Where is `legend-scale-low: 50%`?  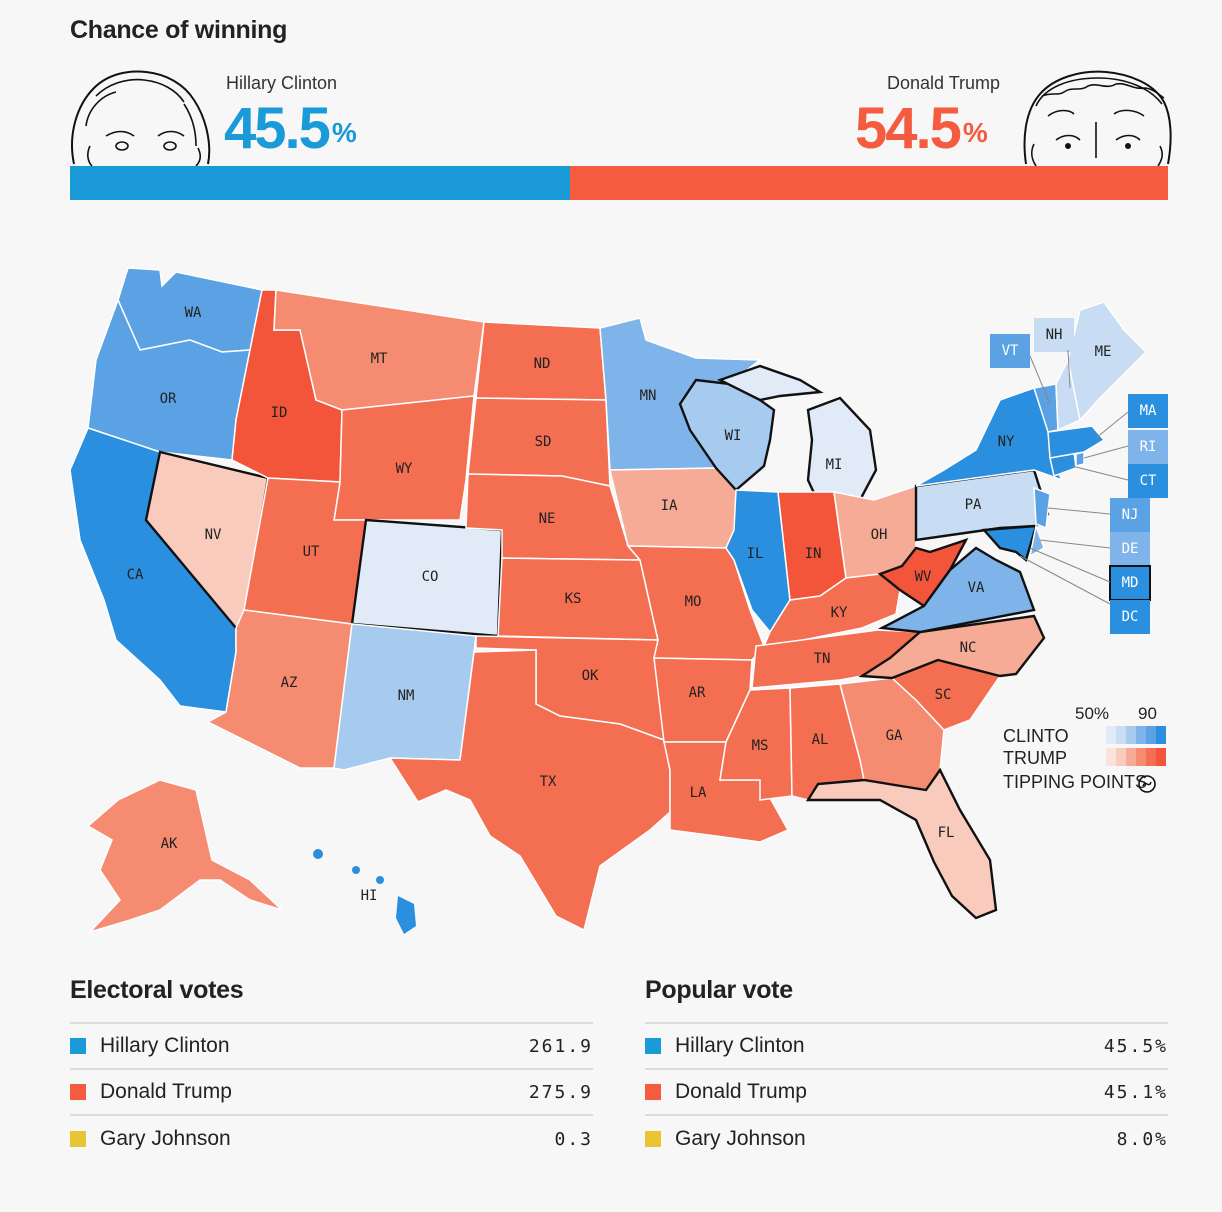
legend-scale-low: 50% is located at coordinates (1092, 713).